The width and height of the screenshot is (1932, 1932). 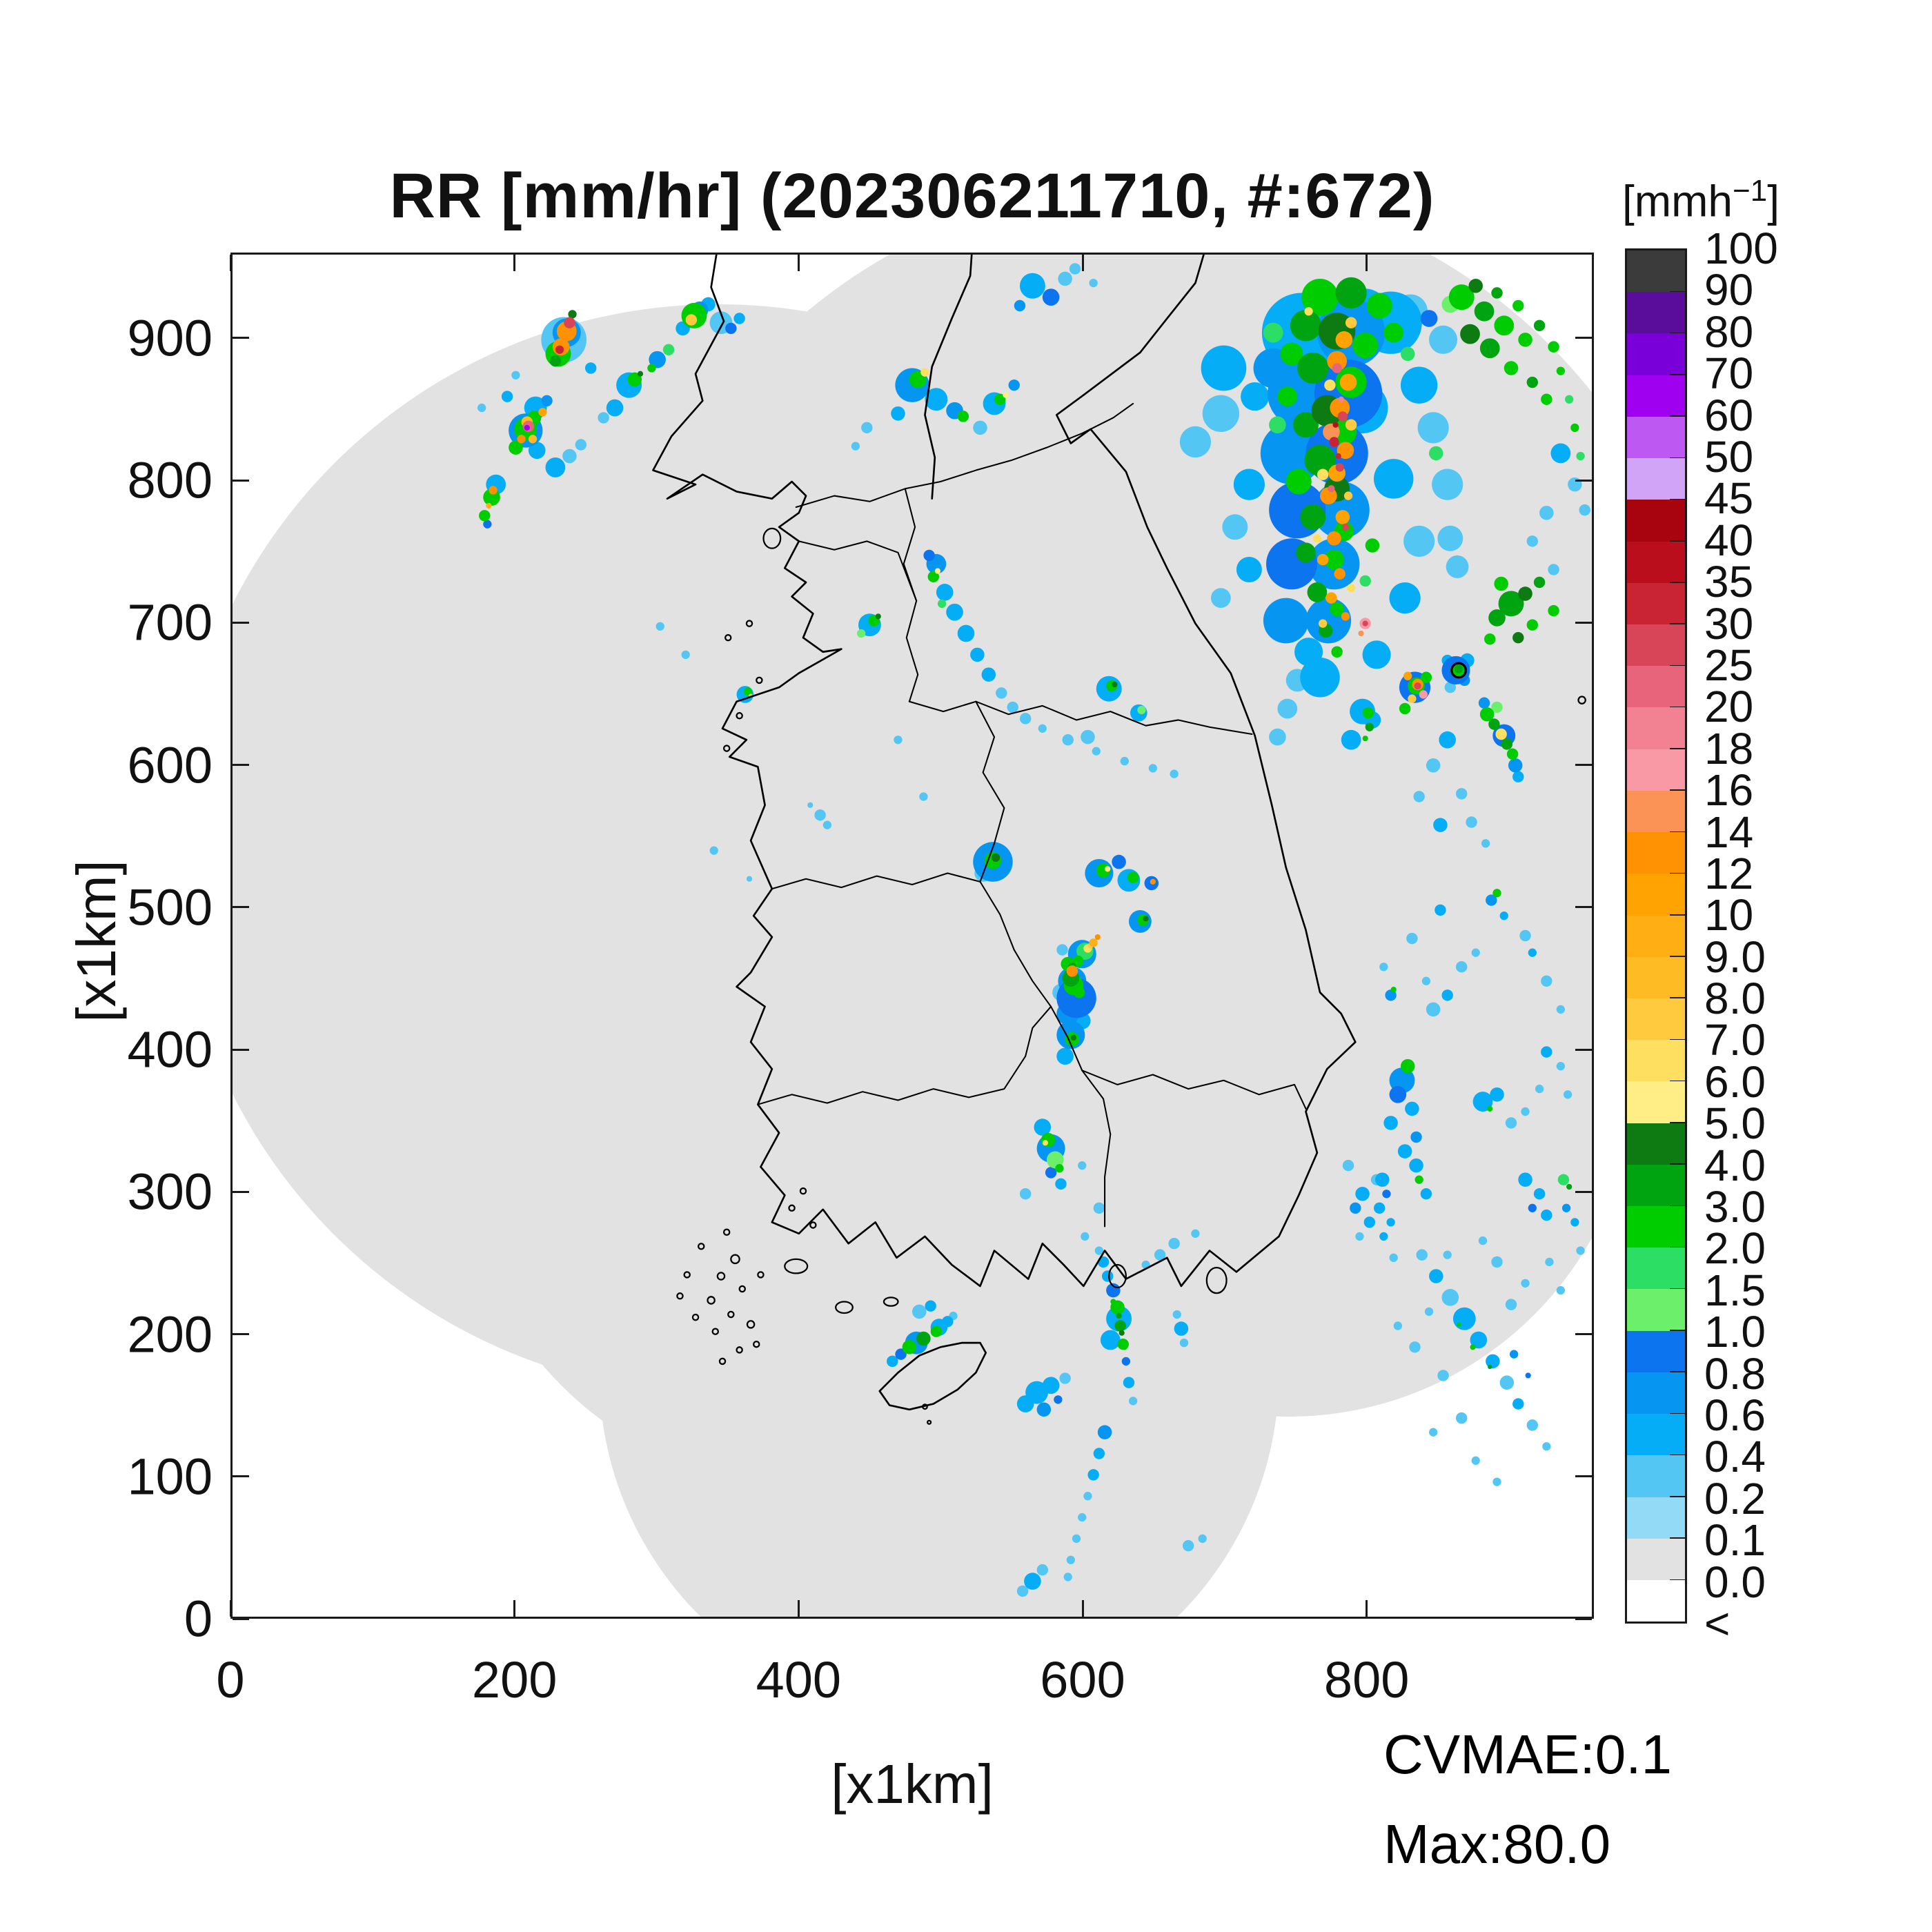 I want to click on x-tick-label: 400, so click(x=799, y=1679).